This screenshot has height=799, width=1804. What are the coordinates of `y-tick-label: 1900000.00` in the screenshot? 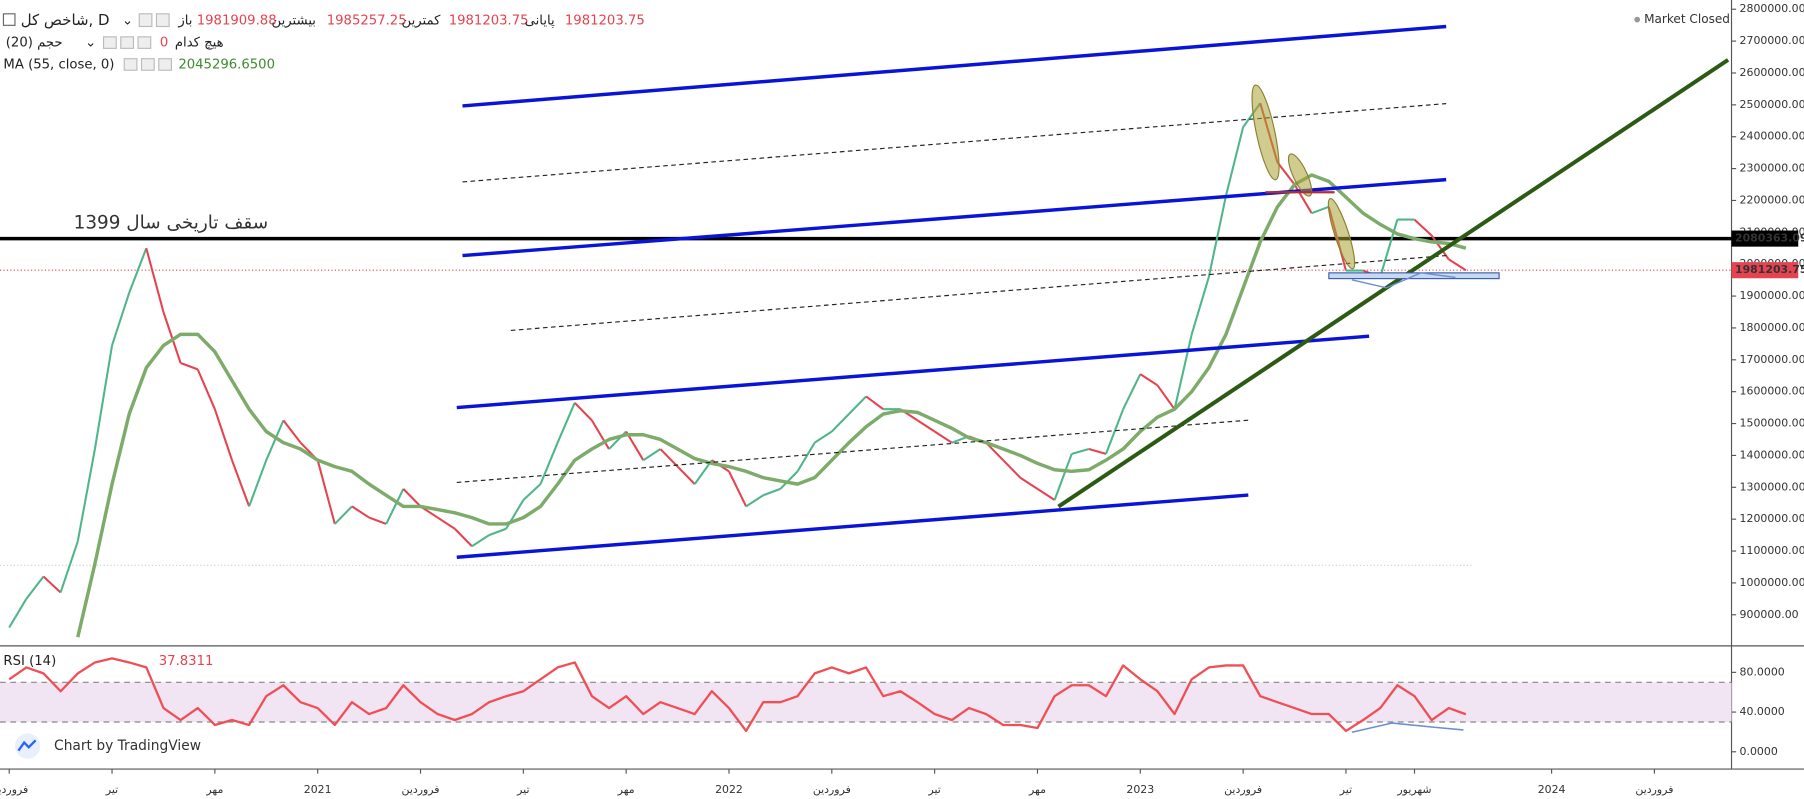 It's located at (1772, 295).